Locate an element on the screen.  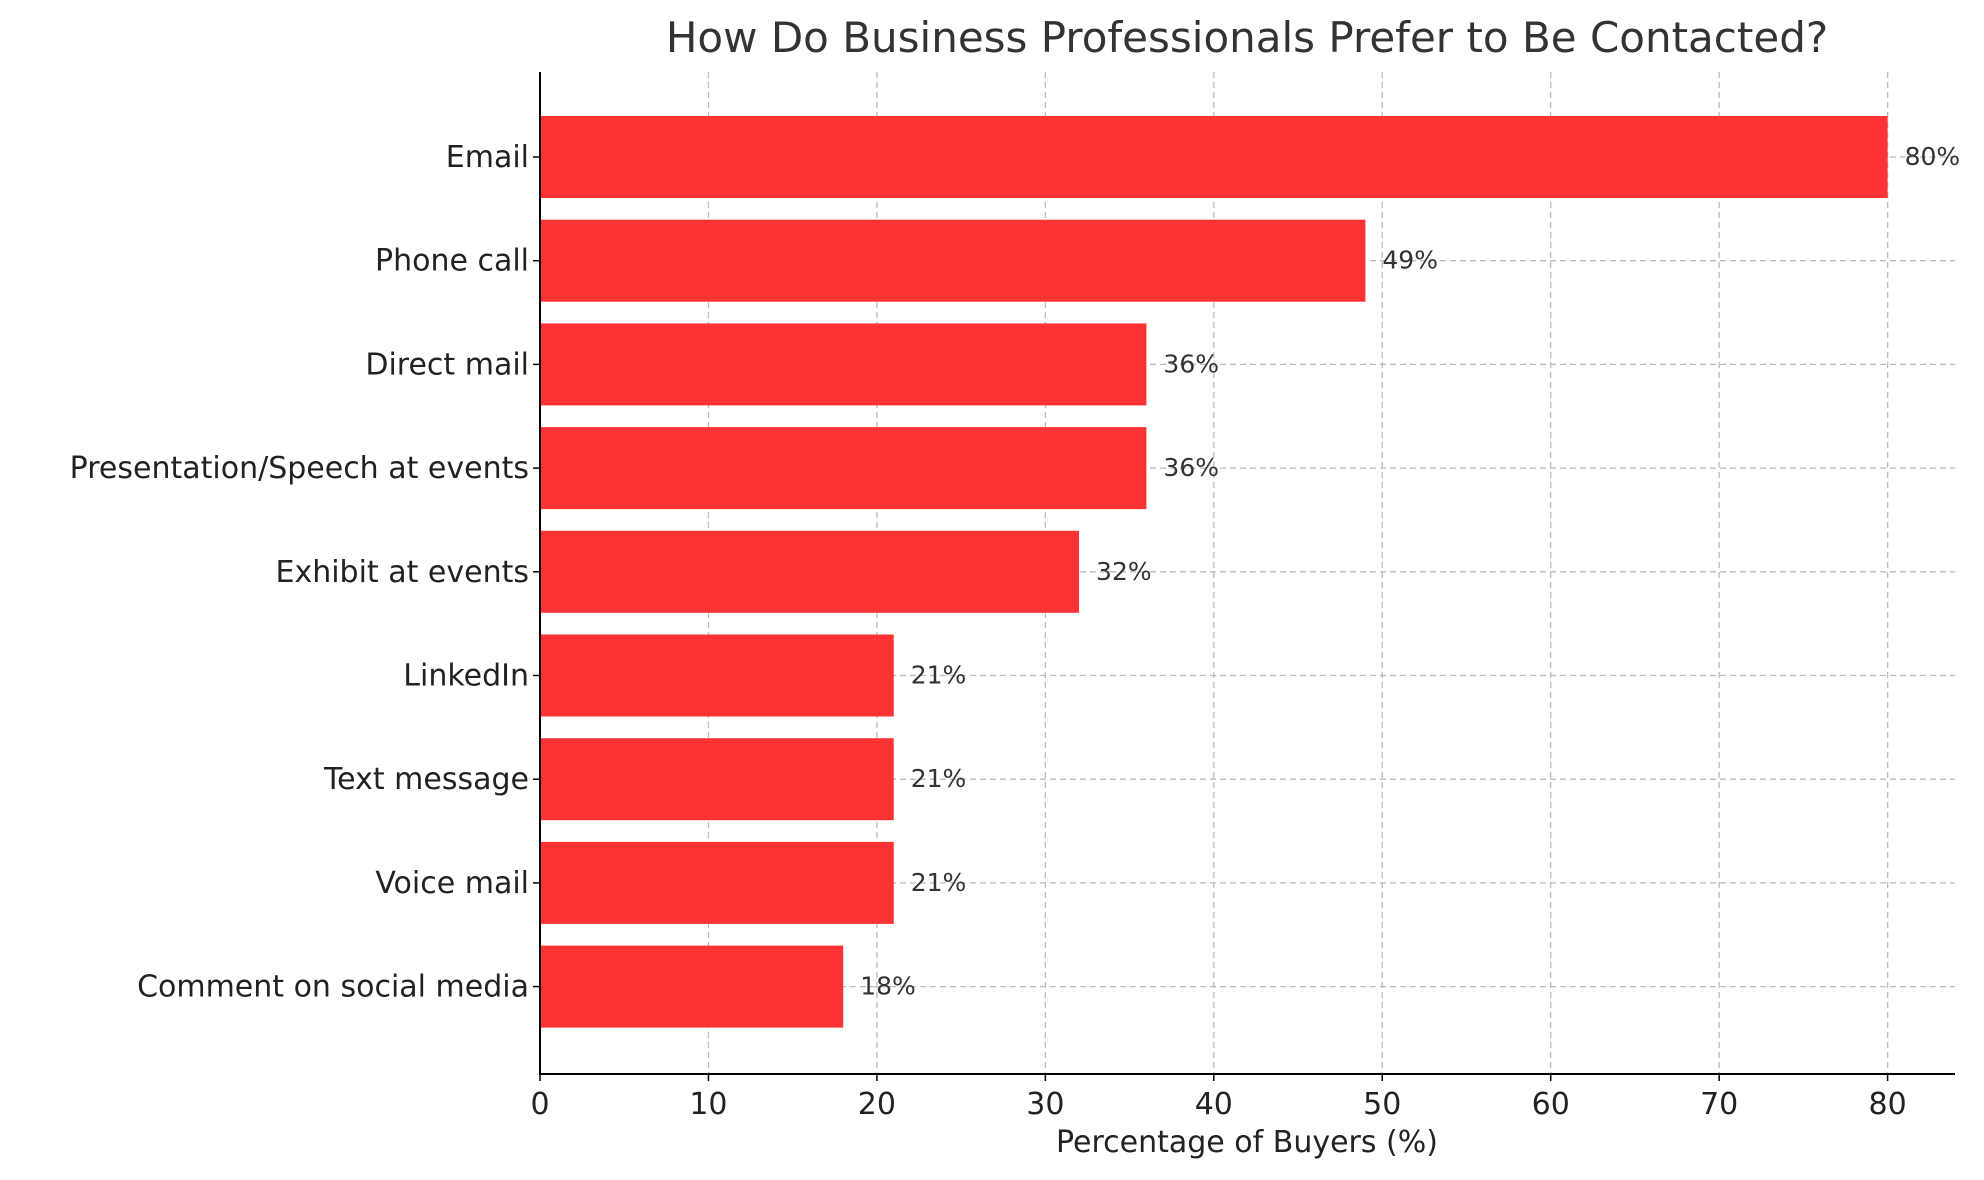
data-label: 80% is located at coordinates (1933, 156).